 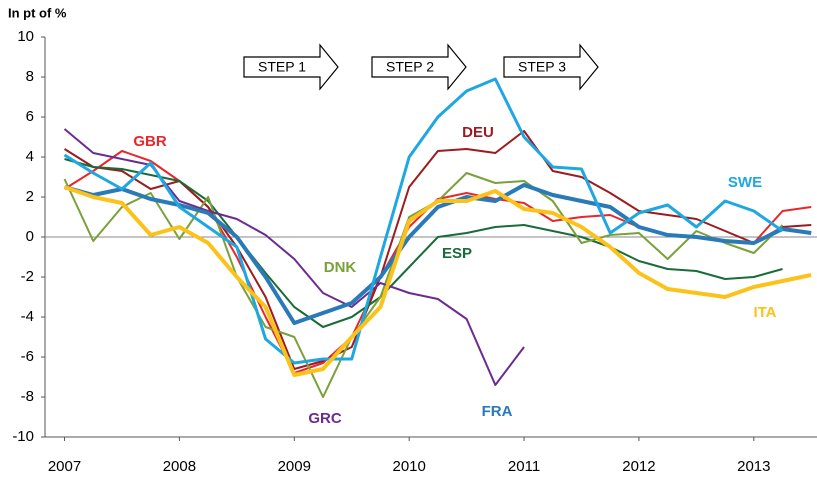 What do you see at coordinates (457, 253) in the screenshot?
I see `series-label: ESP` at bounding box center [457, 253].